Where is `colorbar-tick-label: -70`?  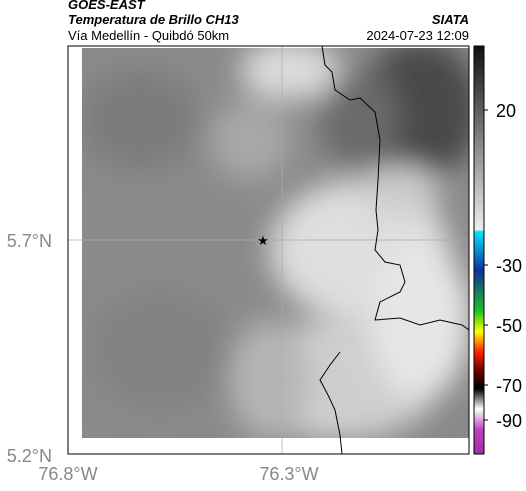
colorbar-tick-label: -70 is located at coordinates (509, 386).